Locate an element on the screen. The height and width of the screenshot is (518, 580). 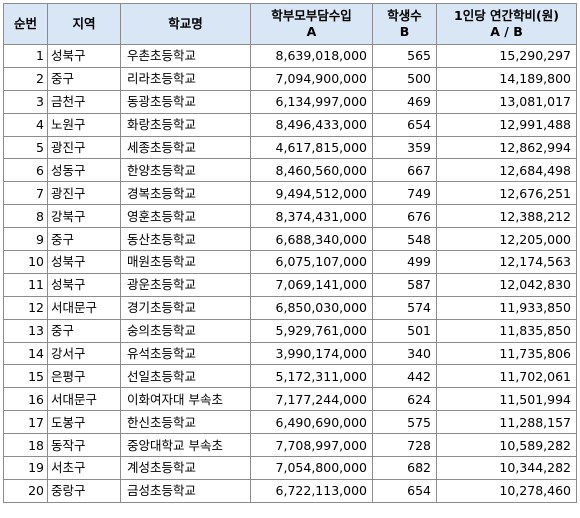
region-cell: 은평구 is located at coordinates (84, 376).